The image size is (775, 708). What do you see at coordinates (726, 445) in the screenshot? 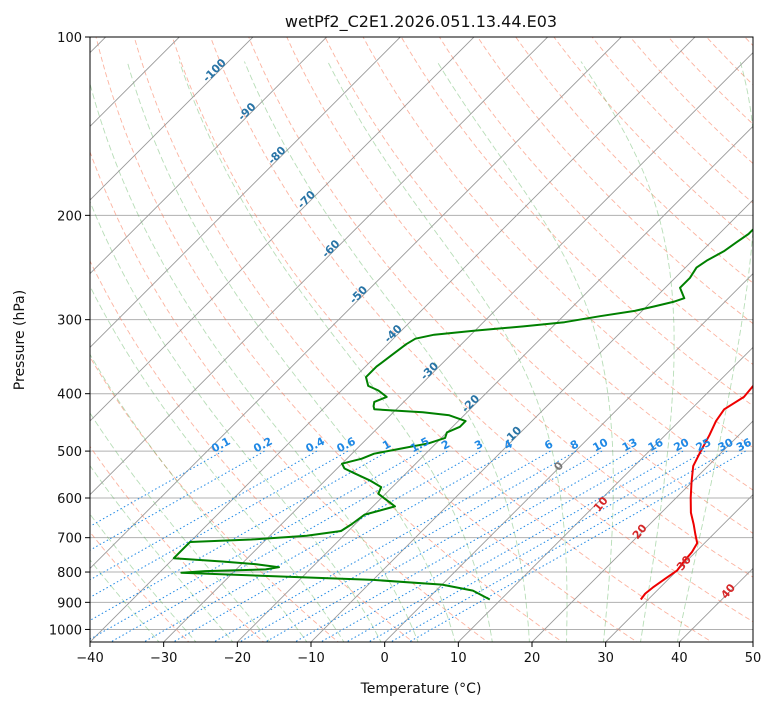
I see `mixing-ratio-label: 30` at bounding box center [726, 445].